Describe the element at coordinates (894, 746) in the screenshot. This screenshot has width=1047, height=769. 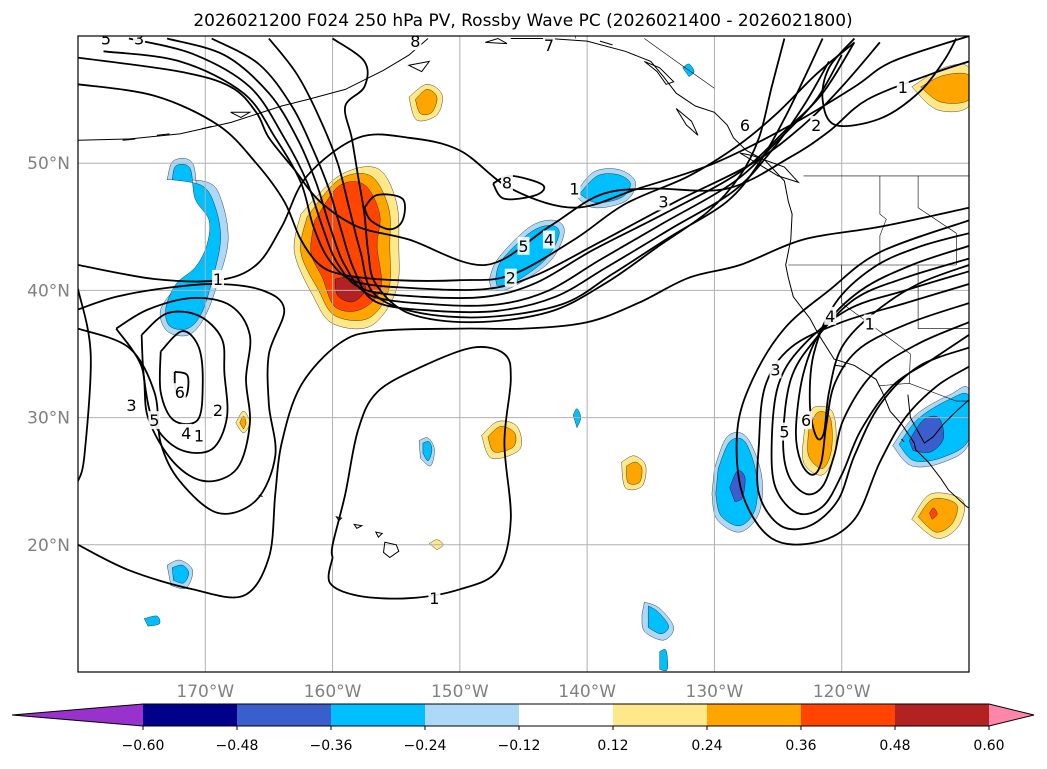
I see `colorbar-tick-label: 0.48` at that location.